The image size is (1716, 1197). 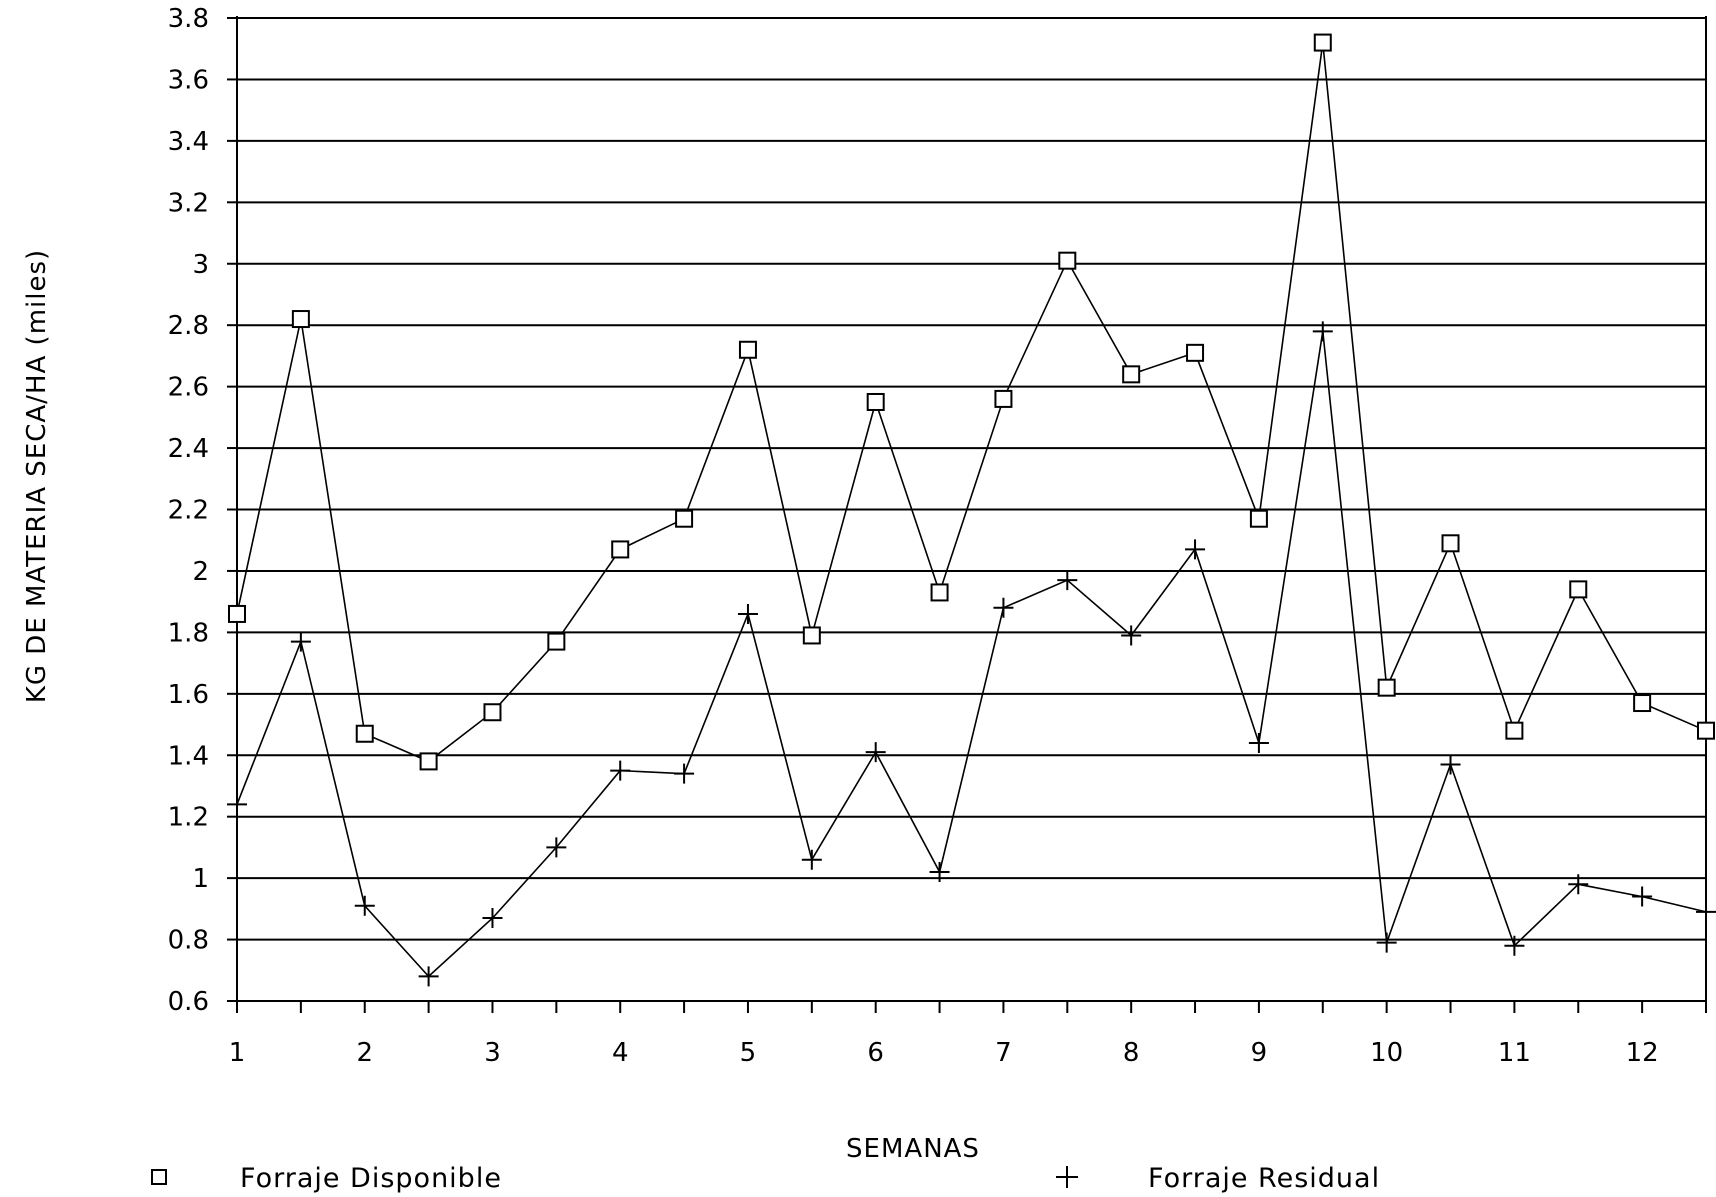 I want to click on y-tick-label: 3.4, so click(x=188, y=142).